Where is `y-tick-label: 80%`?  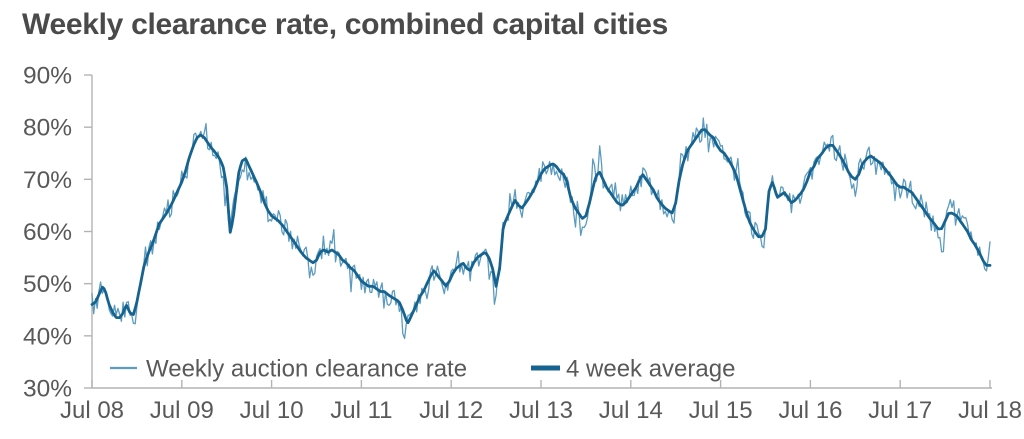
y-tick-label: 80% is located at coordinates (47, 128).